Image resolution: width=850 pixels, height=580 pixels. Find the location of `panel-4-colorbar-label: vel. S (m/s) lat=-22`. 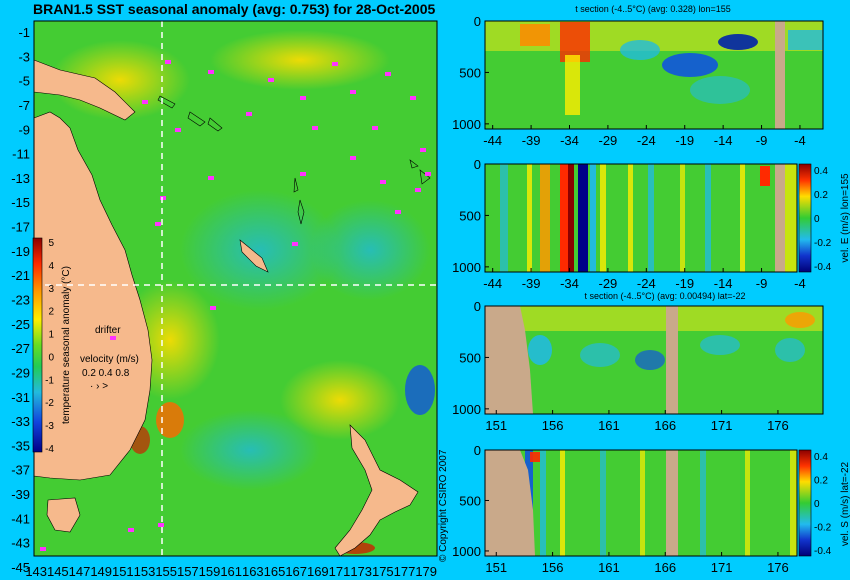

panel-4-colorbar-label: vel. S (m/s) lat=-22 is located at coordinates (845, 503).